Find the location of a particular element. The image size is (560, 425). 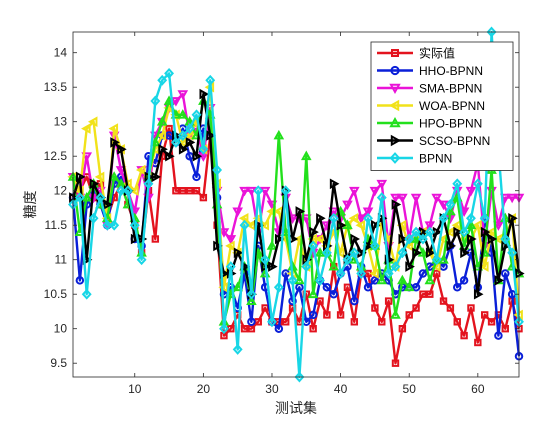

legend-label: 实际值 is located at coordinates (437, 53).